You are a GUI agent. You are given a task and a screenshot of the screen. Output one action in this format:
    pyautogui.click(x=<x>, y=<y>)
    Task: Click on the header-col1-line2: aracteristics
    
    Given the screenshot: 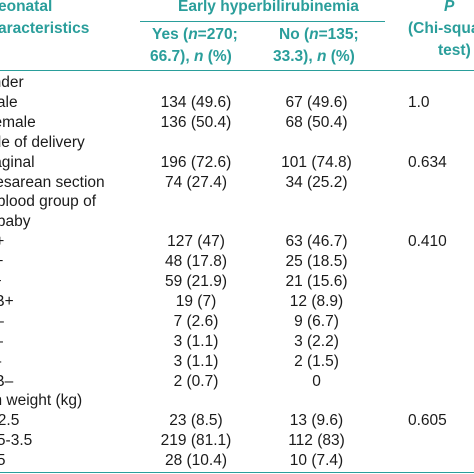 What is the action you would take?
    pyautogui.click(x=45, y=28)
    